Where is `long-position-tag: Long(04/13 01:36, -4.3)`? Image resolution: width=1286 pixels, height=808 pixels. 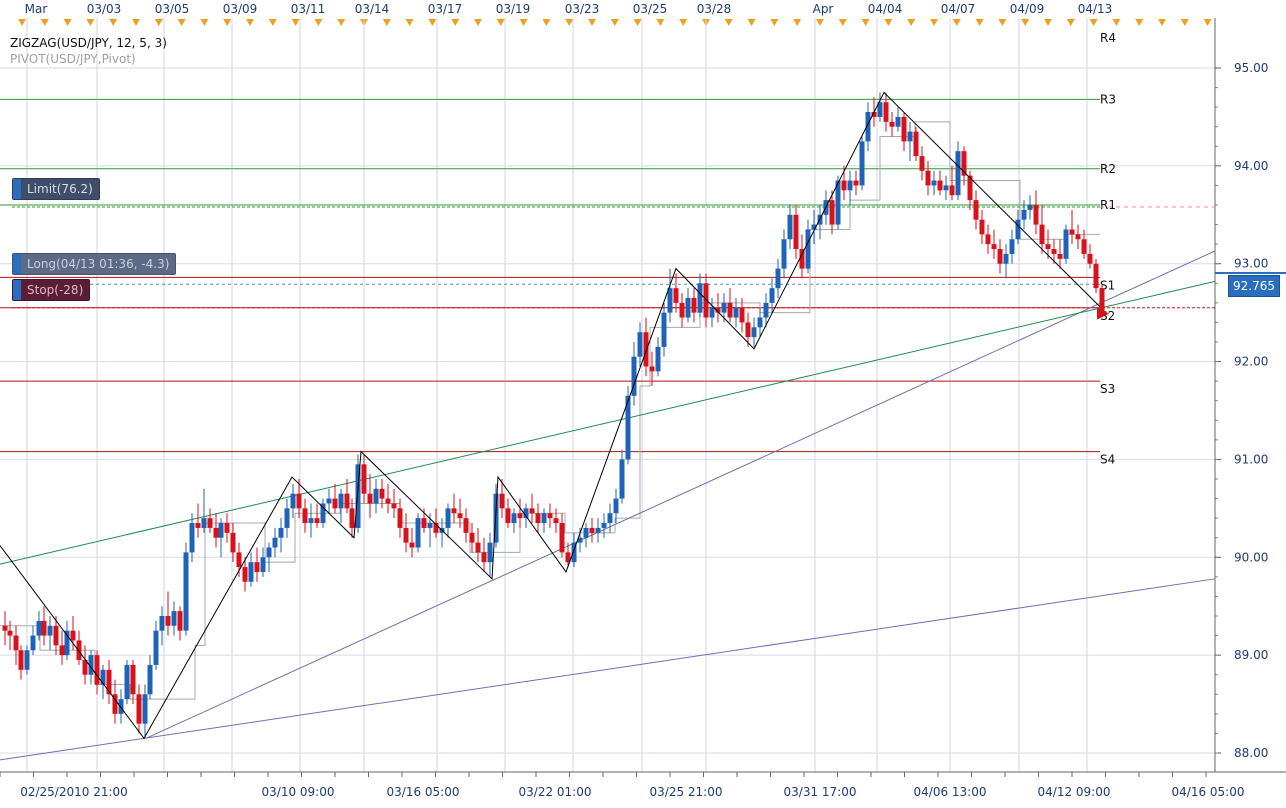 long-position-tag: Long(04/13 01:36, -4.3) is located at coordinates (94, 264).